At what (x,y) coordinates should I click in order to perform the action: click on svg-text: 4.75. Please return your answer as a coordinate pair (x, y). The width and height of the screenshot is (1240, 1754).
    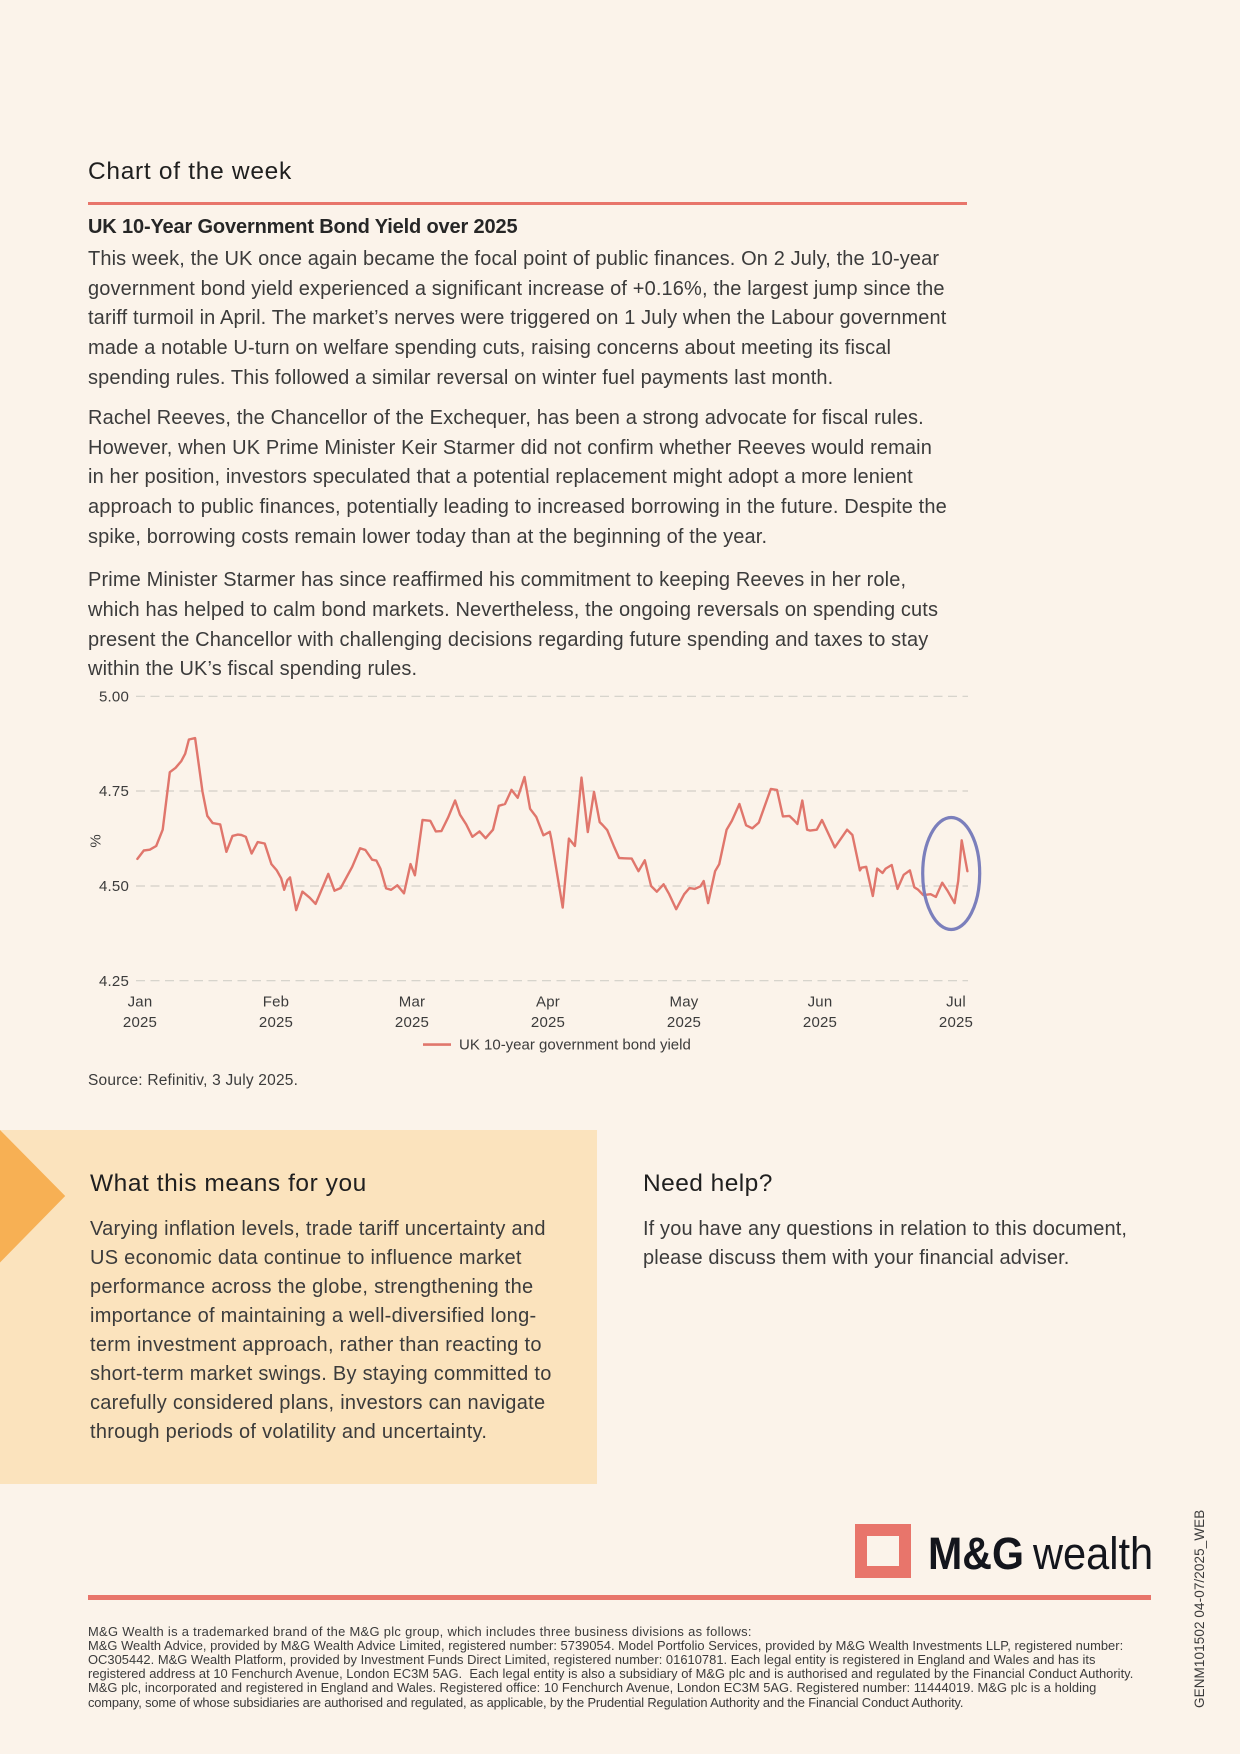
    Looking at the image, I should click on (114, 791).